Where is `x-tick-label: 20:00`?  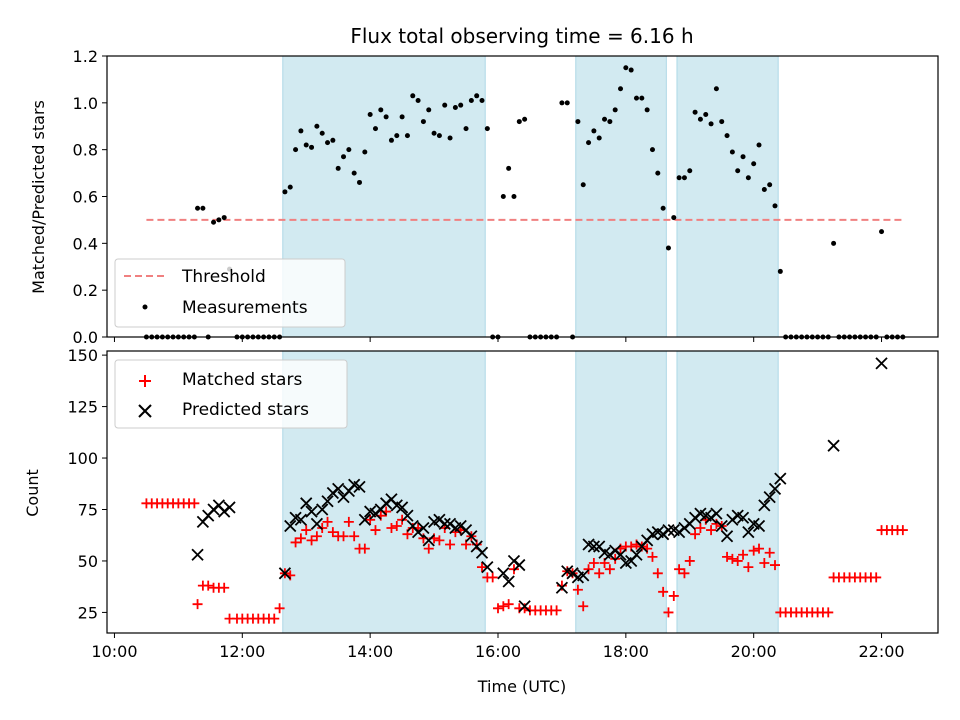
x-tick-label: 20:00 is located at coordinates (754, 651).